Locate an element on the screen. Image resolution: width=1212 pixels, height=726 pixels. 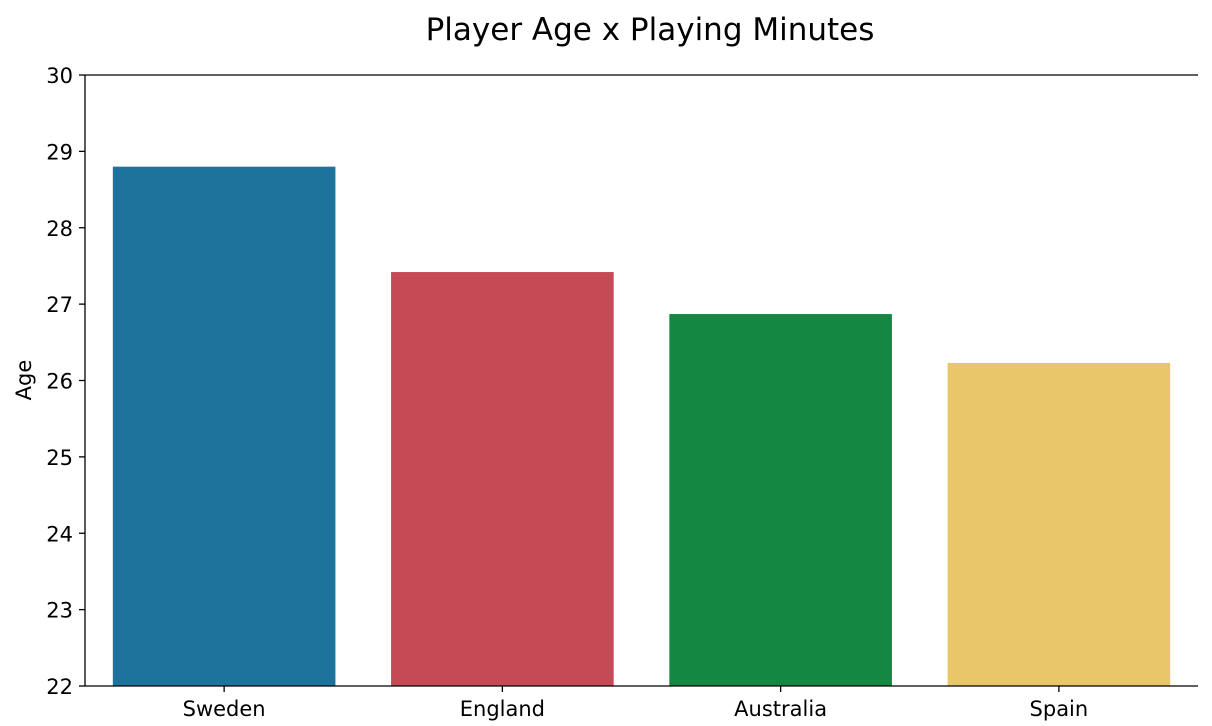
y-ticks: 22 23 24 25 26 27 28 29 30 is located at coordinates (65, 381).